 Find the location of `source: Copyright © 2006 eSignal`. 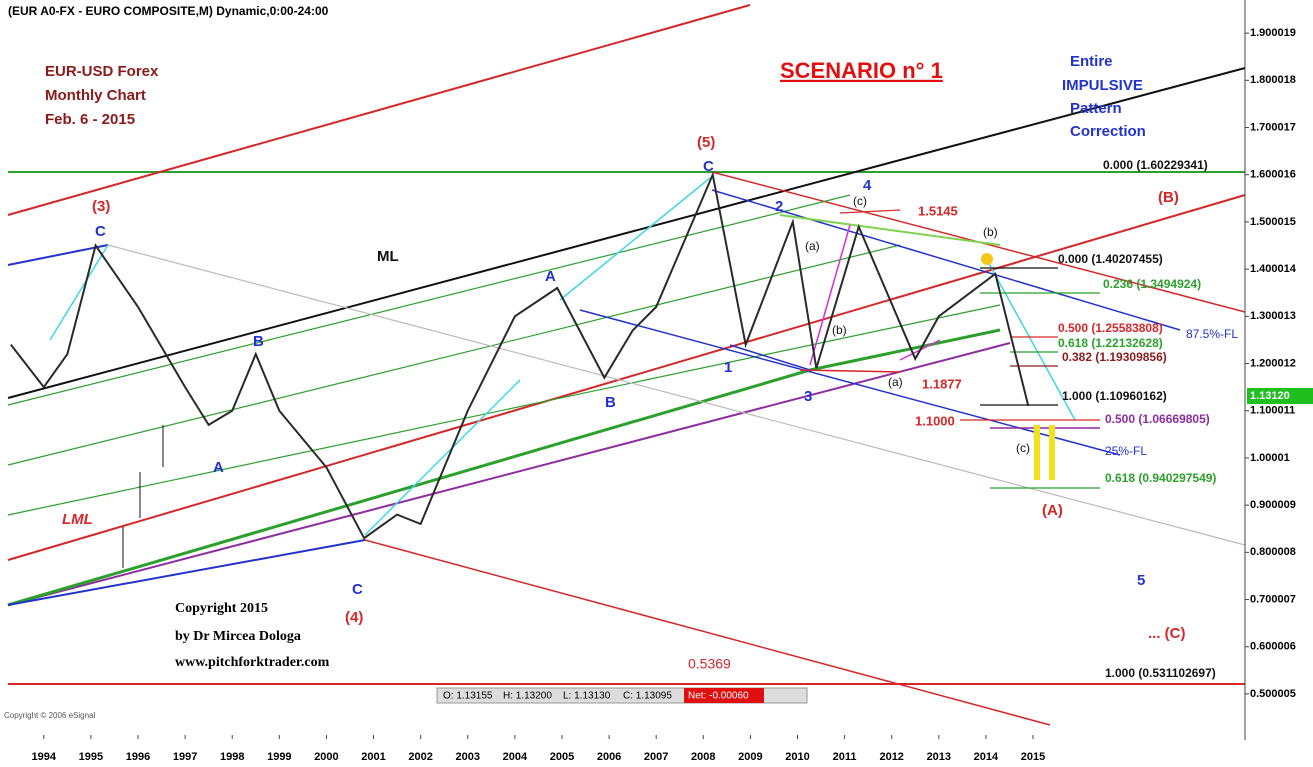

source: Copyright © 2006 eSignal is located at coordinates (50, 715).